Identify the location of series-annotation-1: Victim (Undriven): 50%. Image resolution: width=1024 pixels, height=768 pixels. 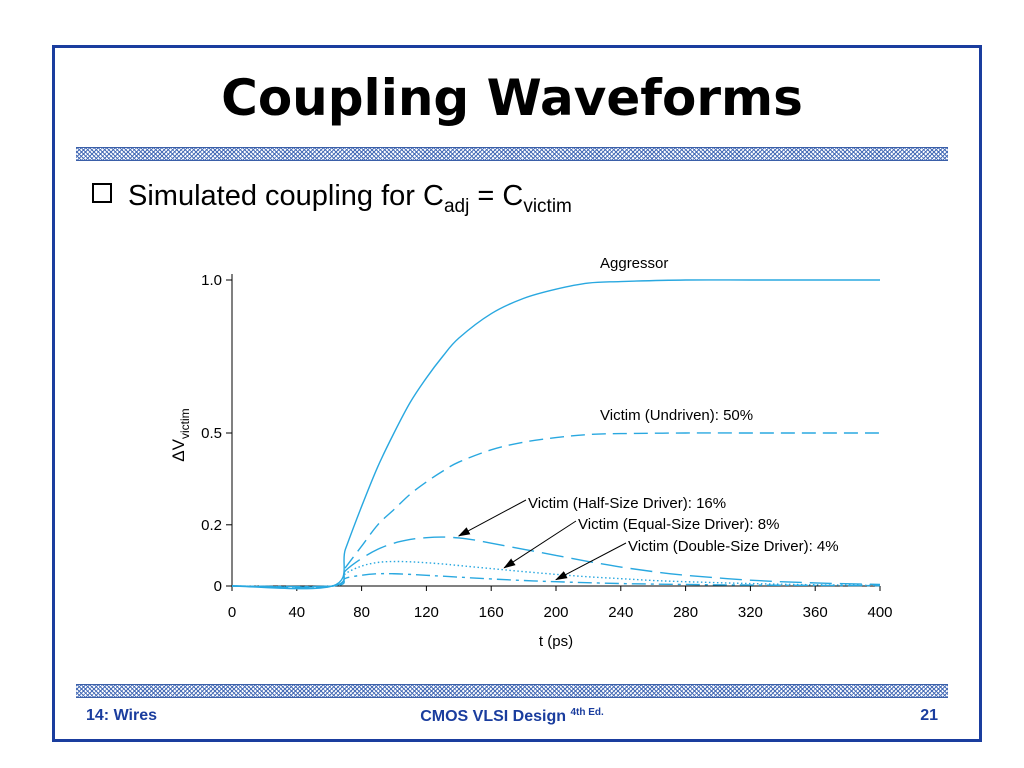
(676, 415).